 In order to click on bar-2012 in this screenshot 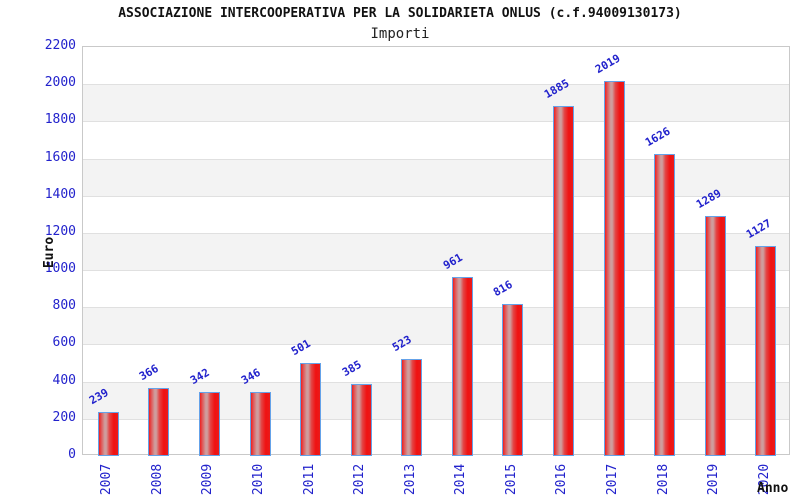, I will do `click(361, 420)`.